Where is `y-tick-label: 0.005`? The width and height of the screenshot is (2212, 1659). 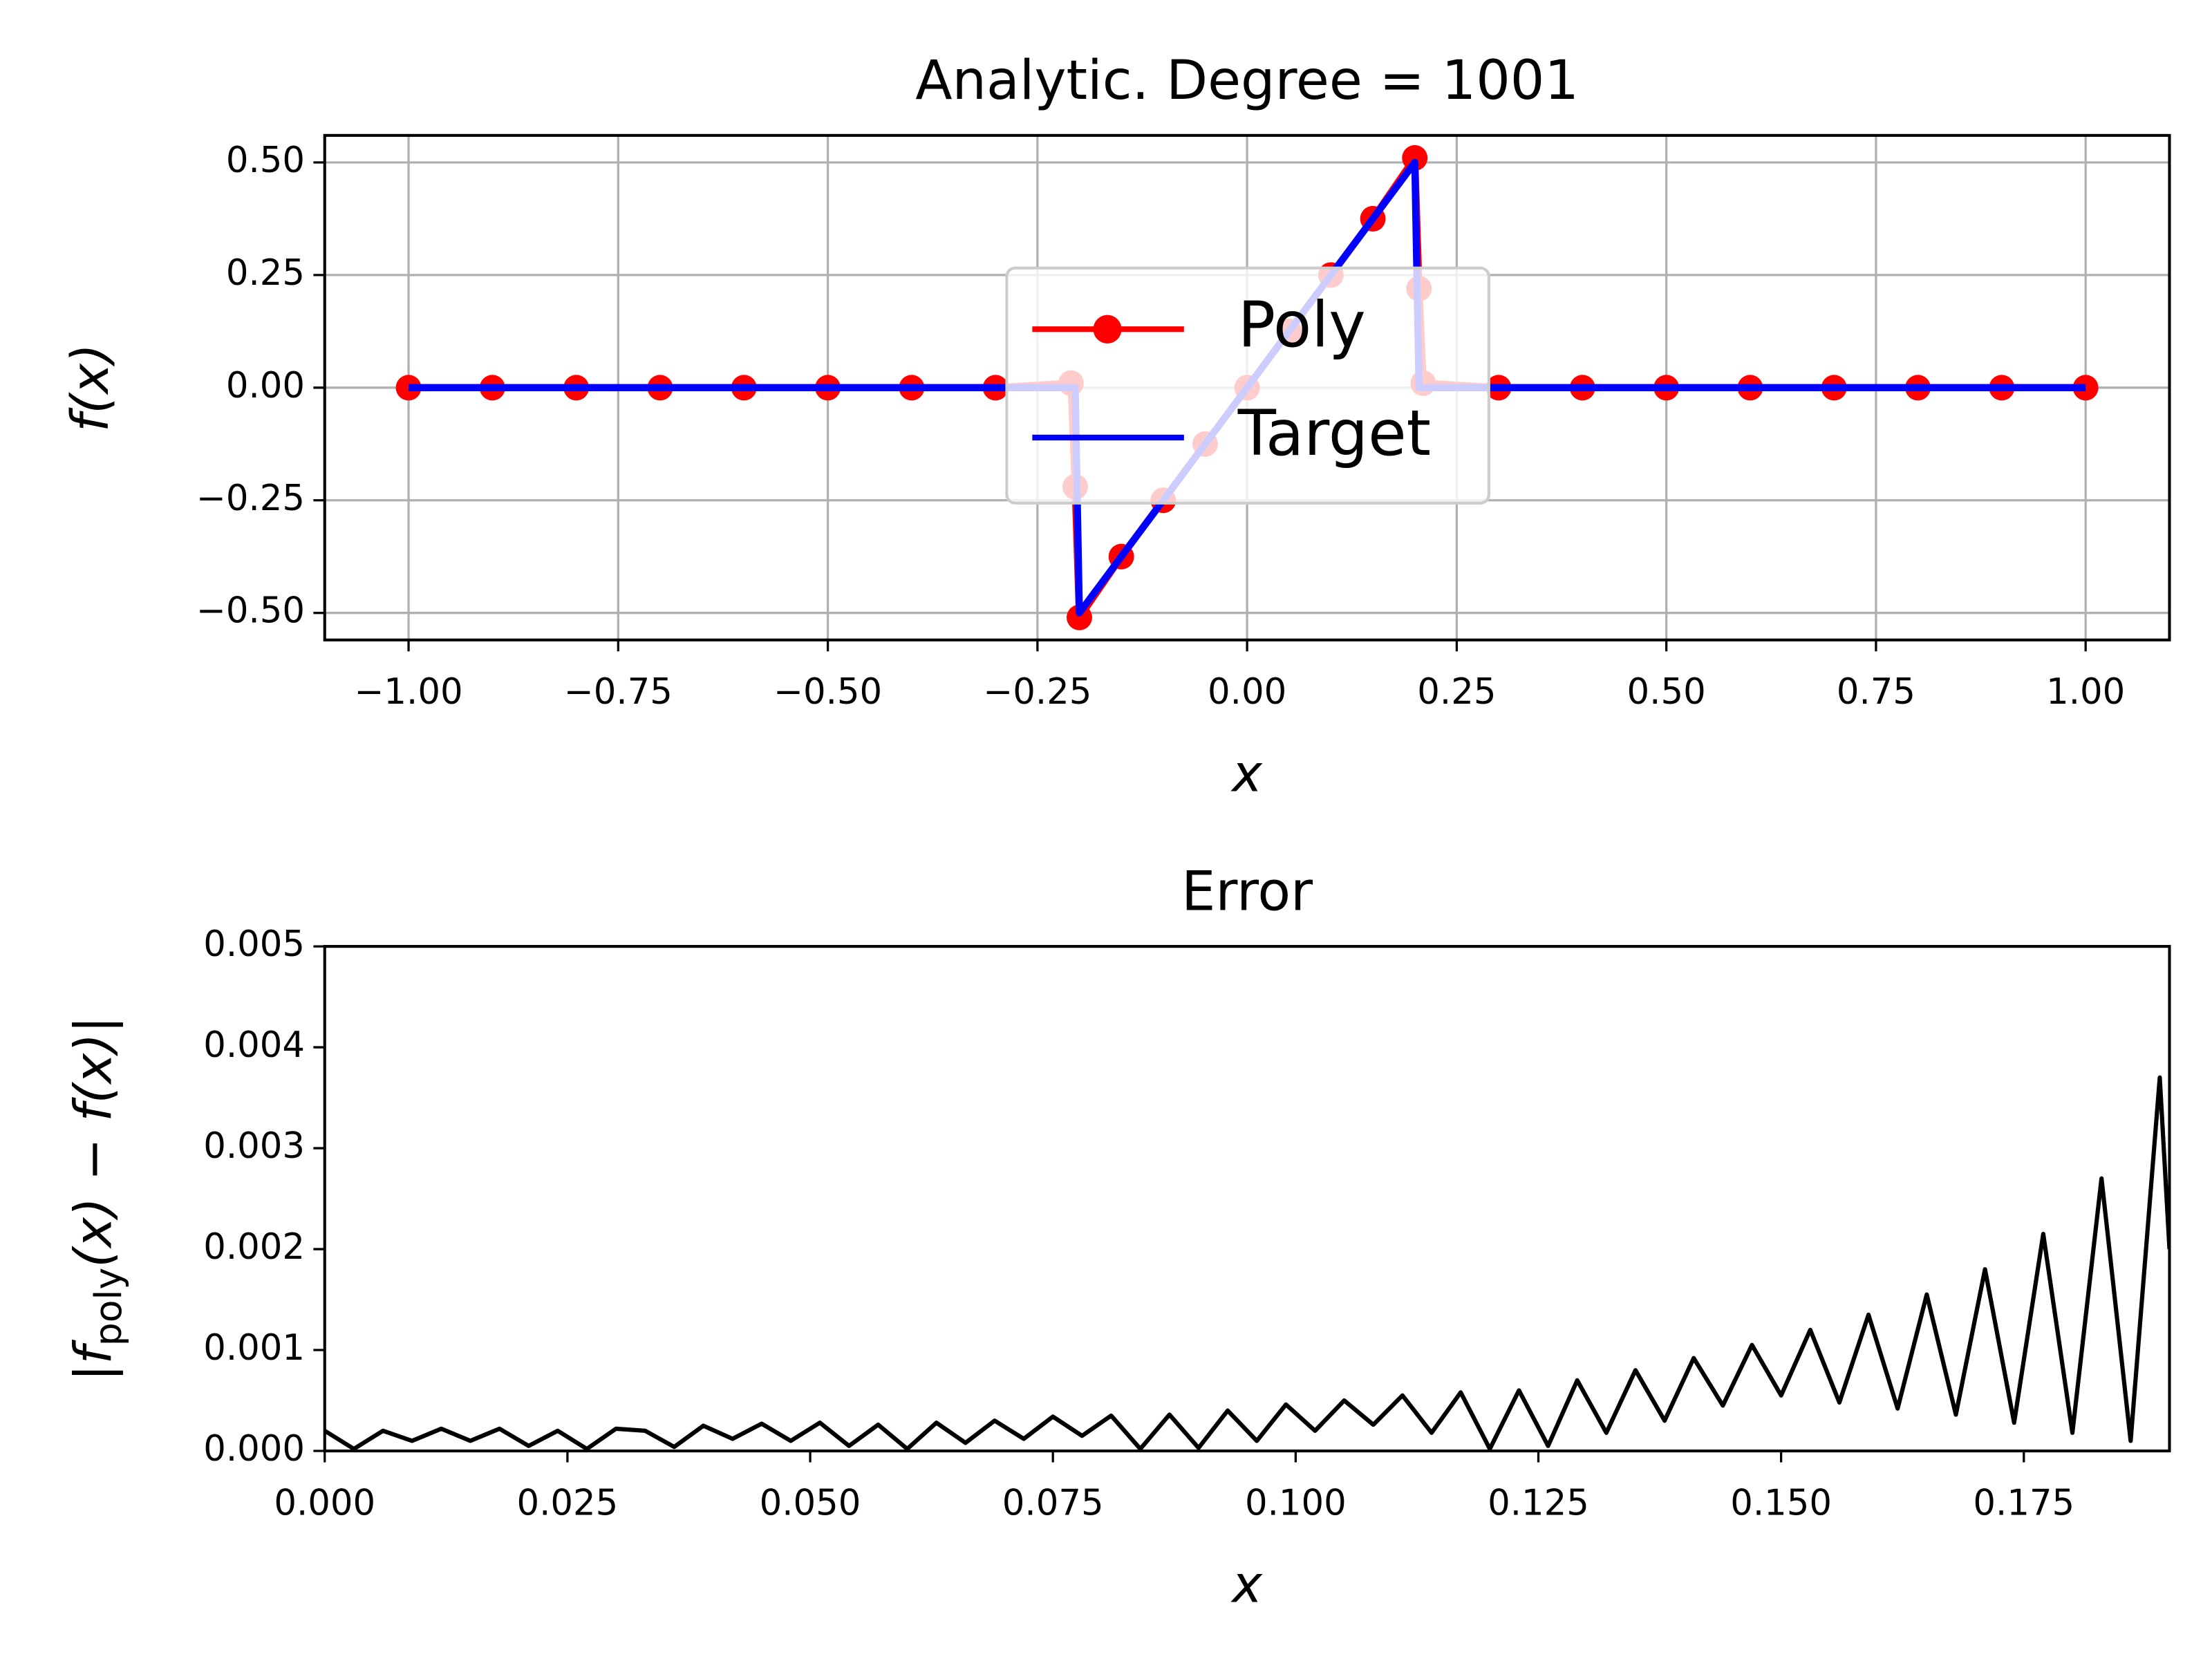
y-tick-label: 0.005 is located at coordinates (254, 944).